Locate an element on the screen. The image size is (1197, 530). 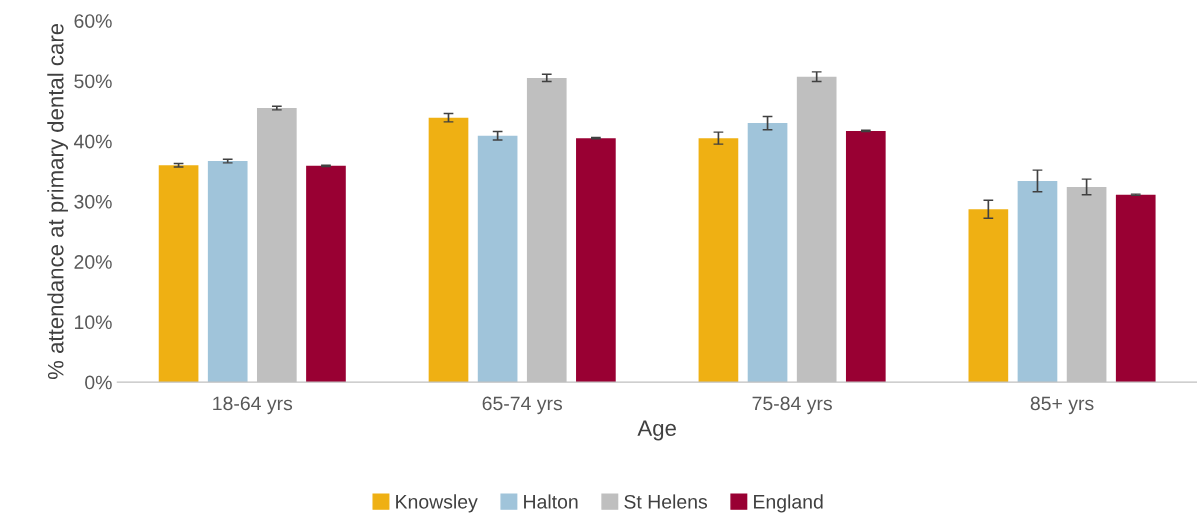
legend-label: England is located at coordinates (788, 503).